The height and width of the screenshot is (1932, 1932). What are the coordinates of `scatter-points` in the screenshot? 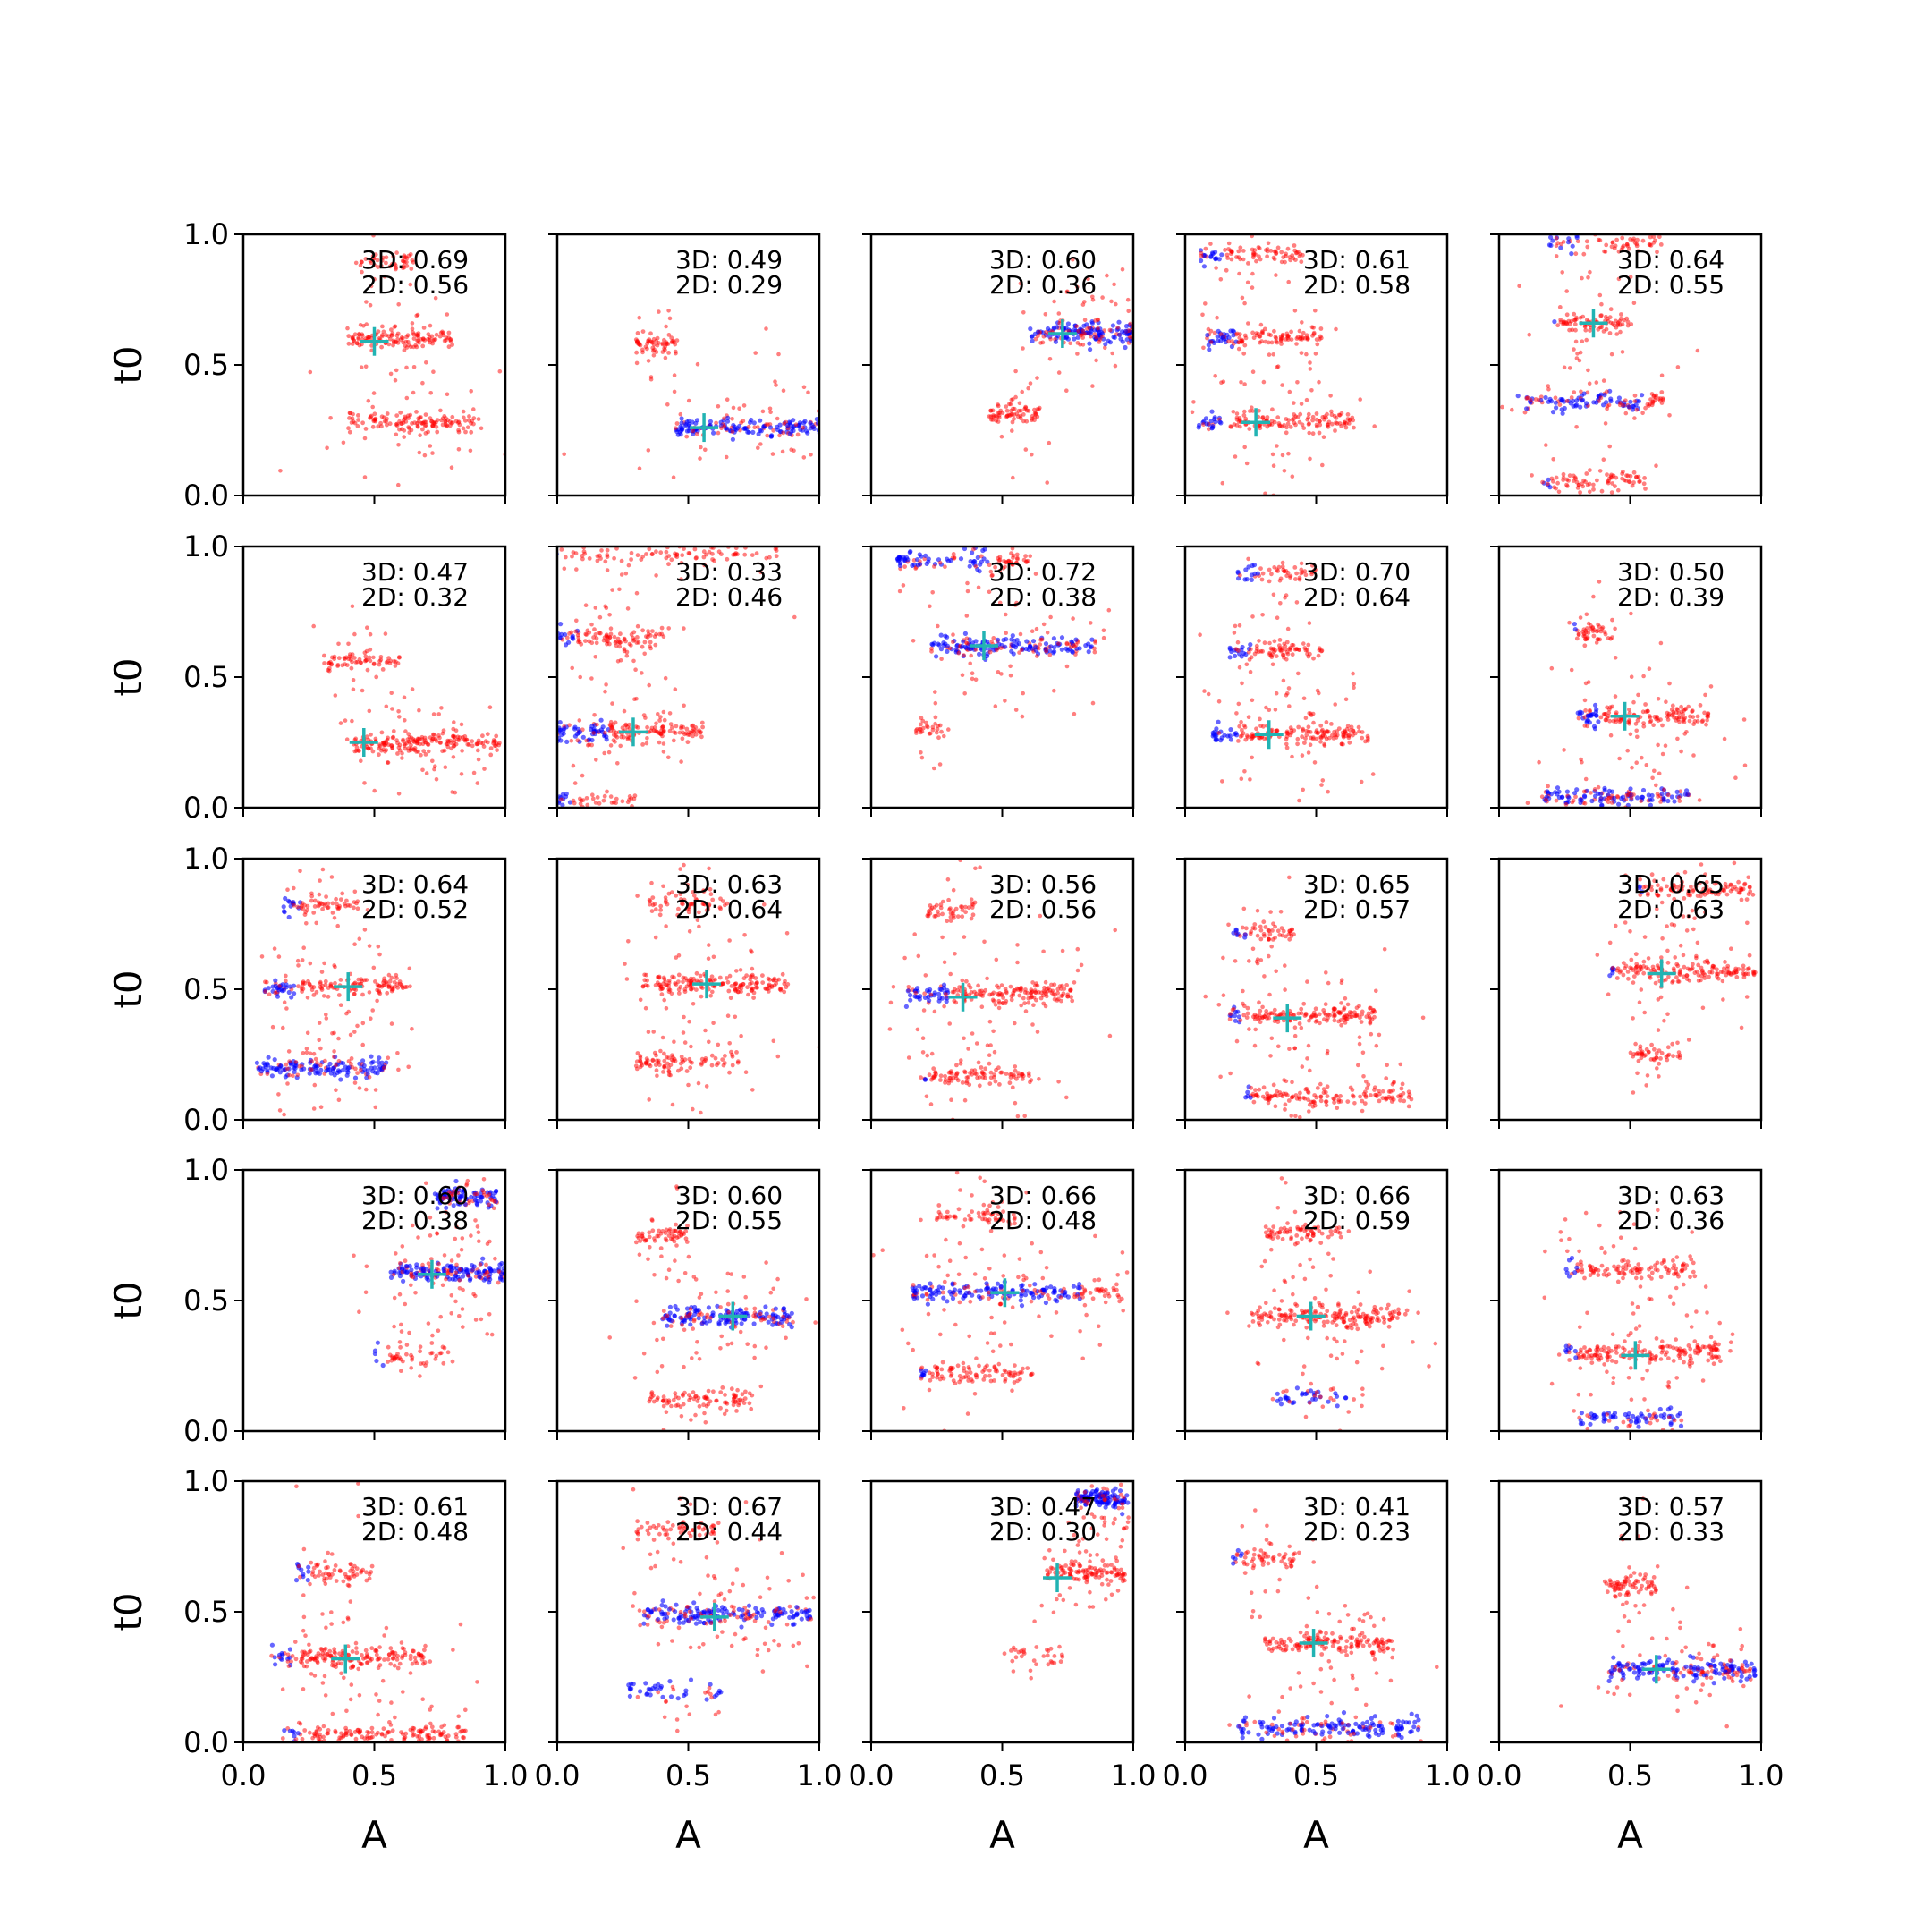 It's located at (1002, 989).